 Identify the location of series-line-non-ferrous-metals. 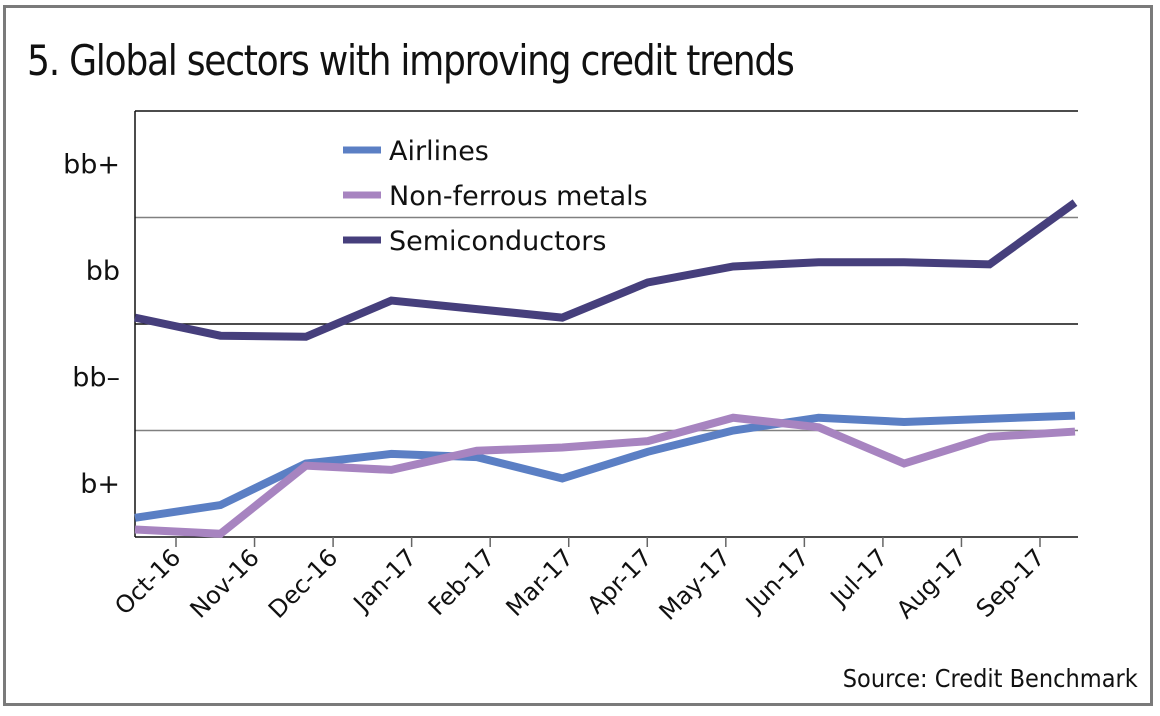
(605, 475).